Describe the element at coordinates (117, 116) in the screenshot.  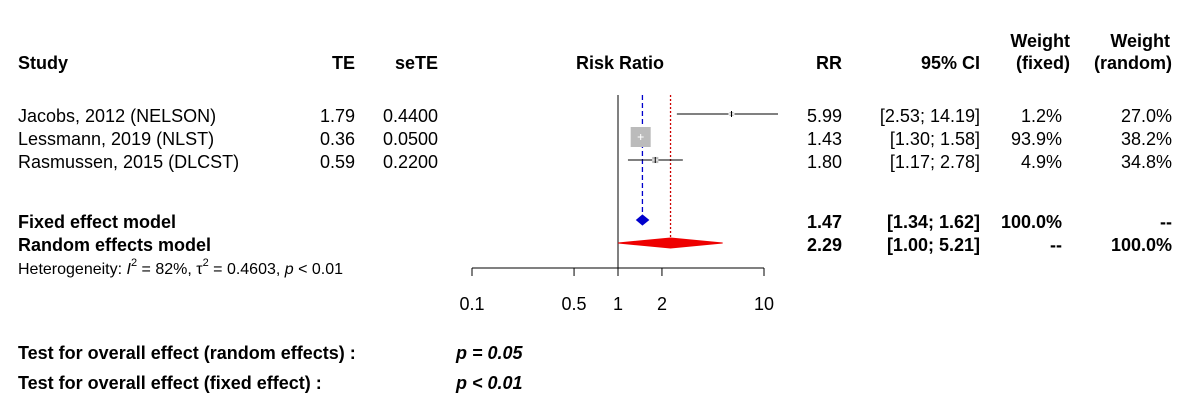
I see `study-name: Jacobs, 2012 (NELSON)` at that location.